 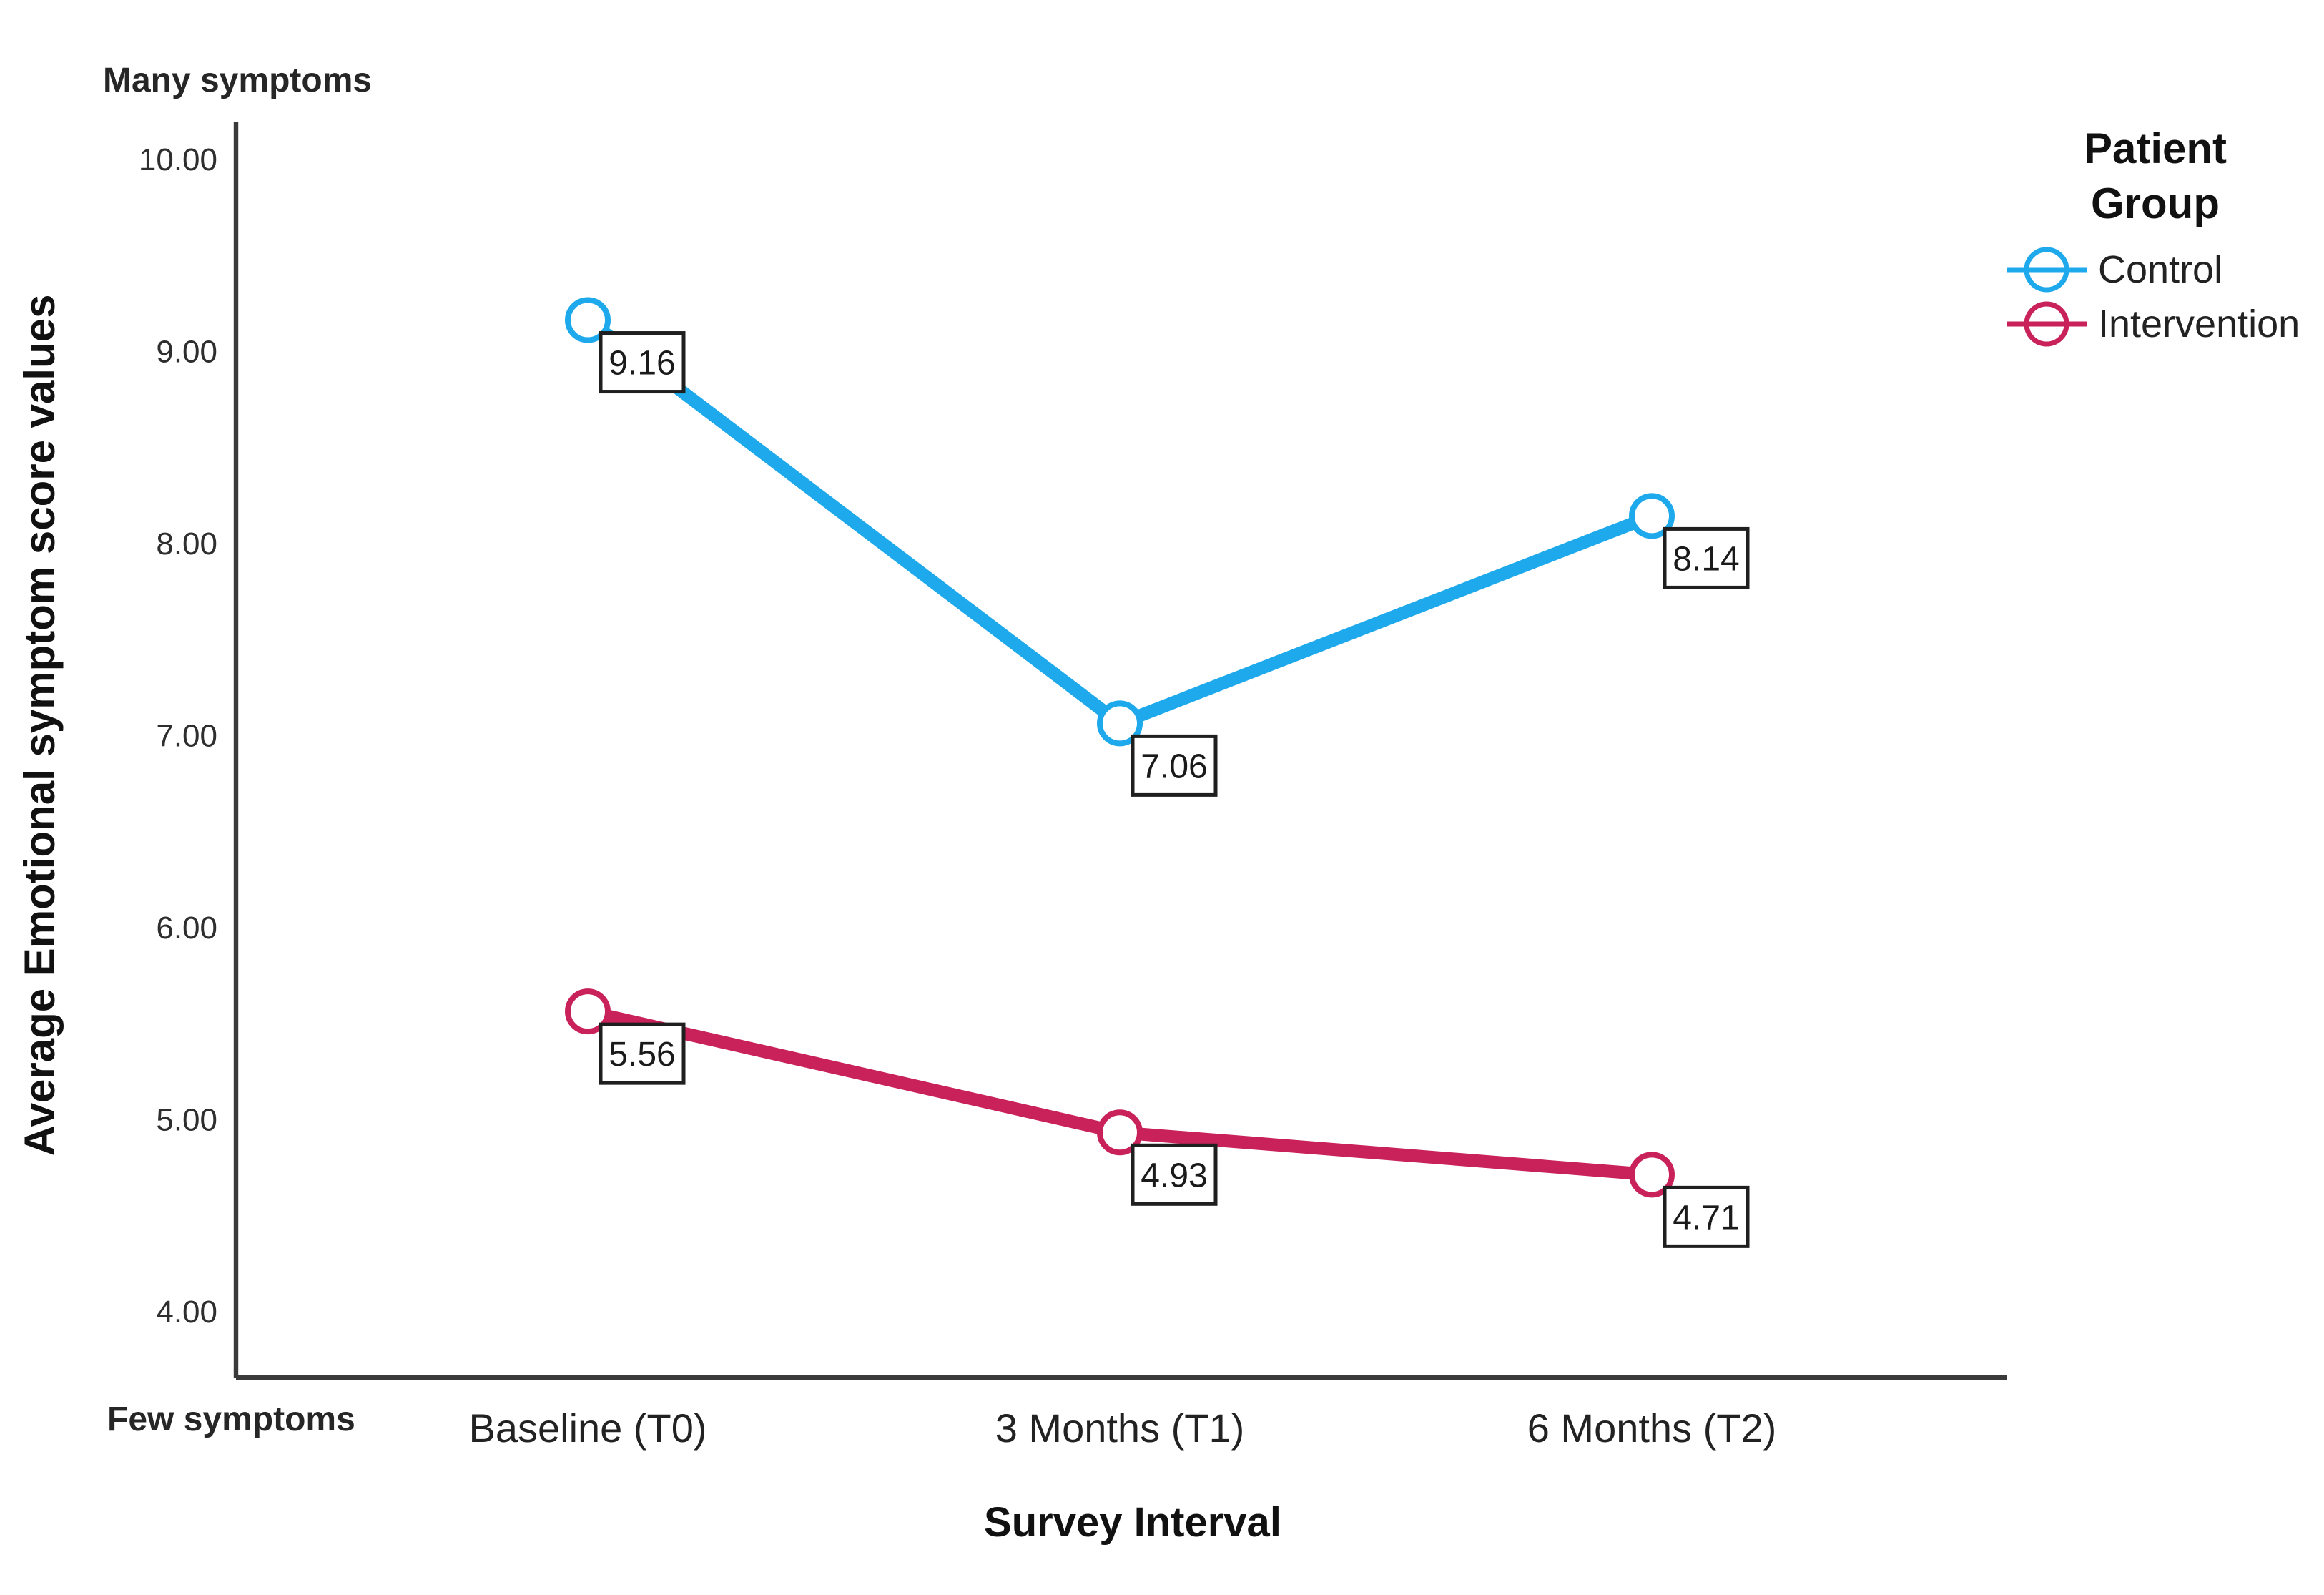 I want to click on data-label-text: 7.06, so click(x=1174, y=766).